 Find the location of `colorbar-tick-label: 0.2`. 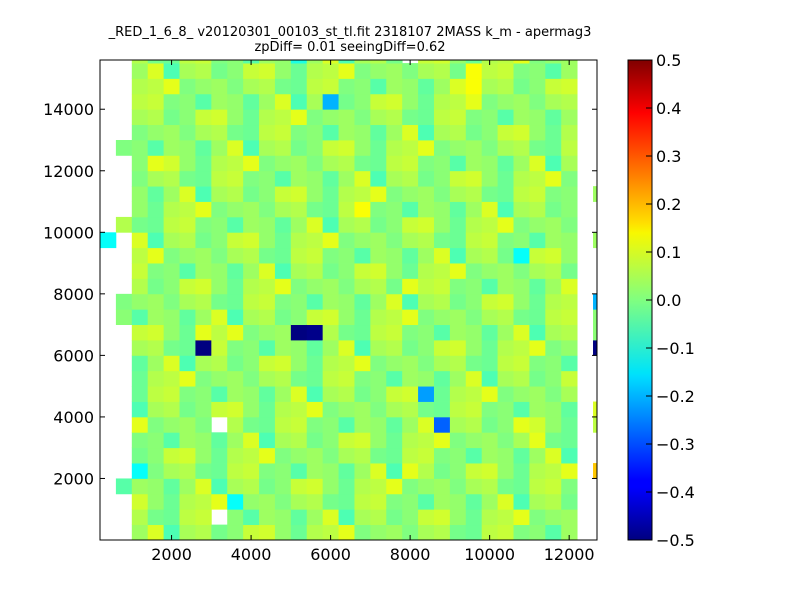

colorbar-tick-label: 0.2 is located at coordinates (668, 204).